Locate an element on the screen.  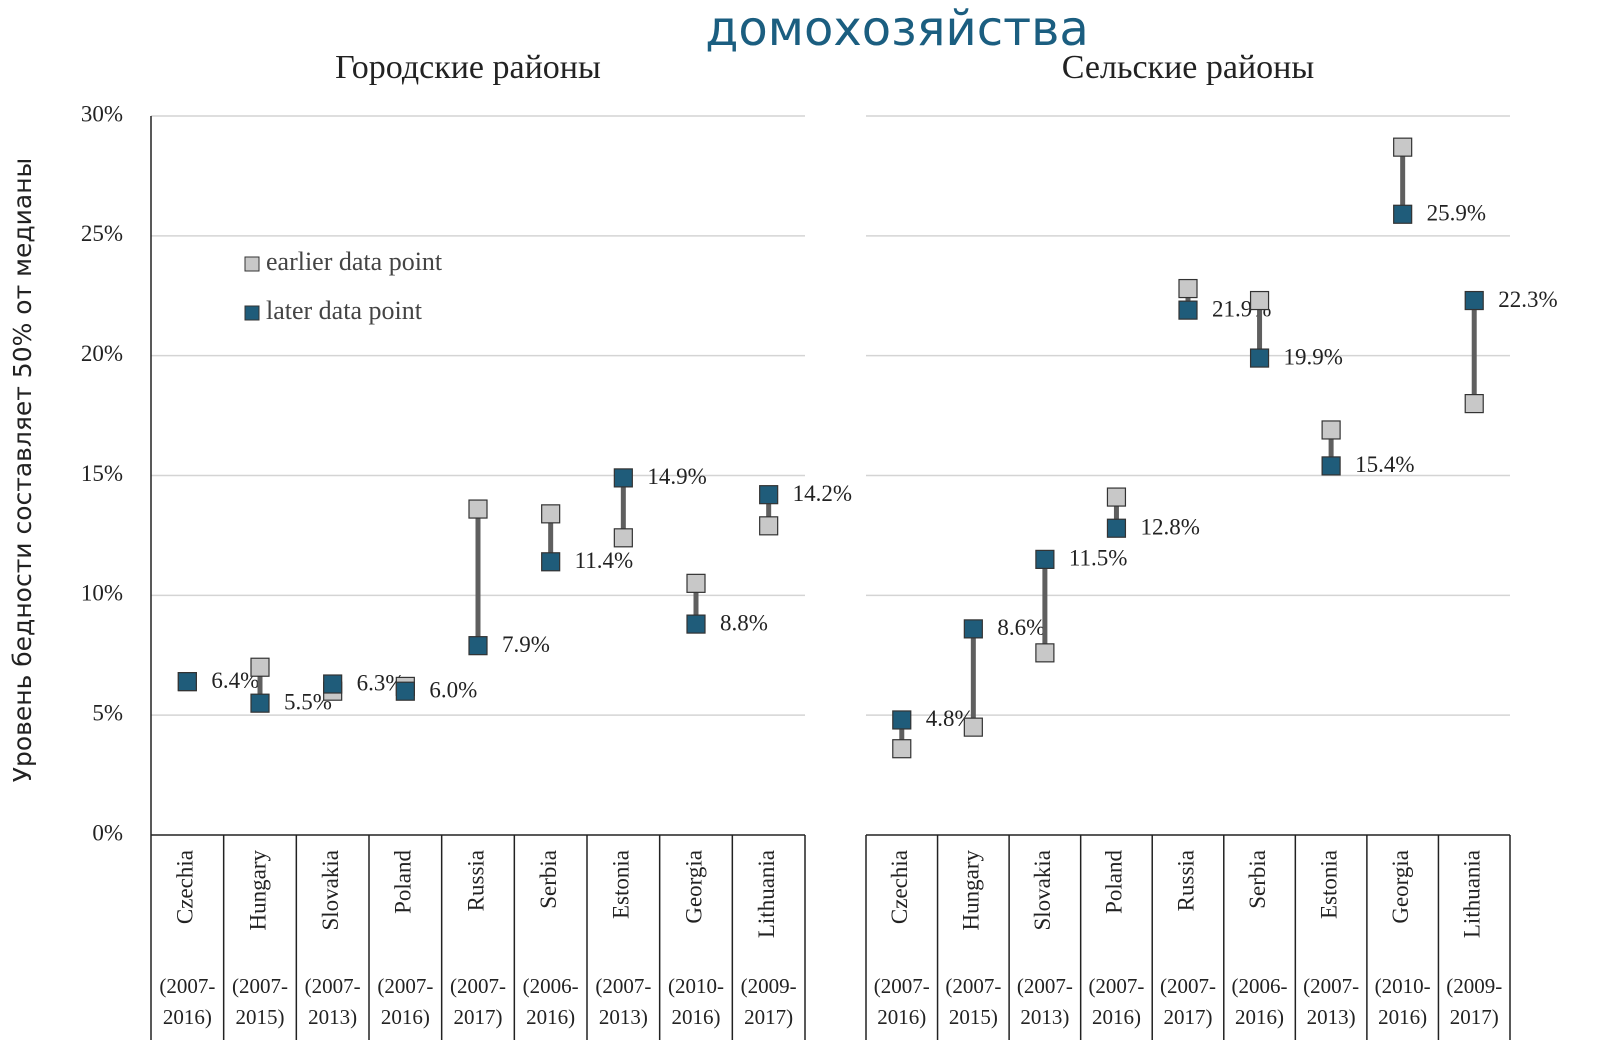
data-label: 15.4% is located at coordinates (1384, 464).